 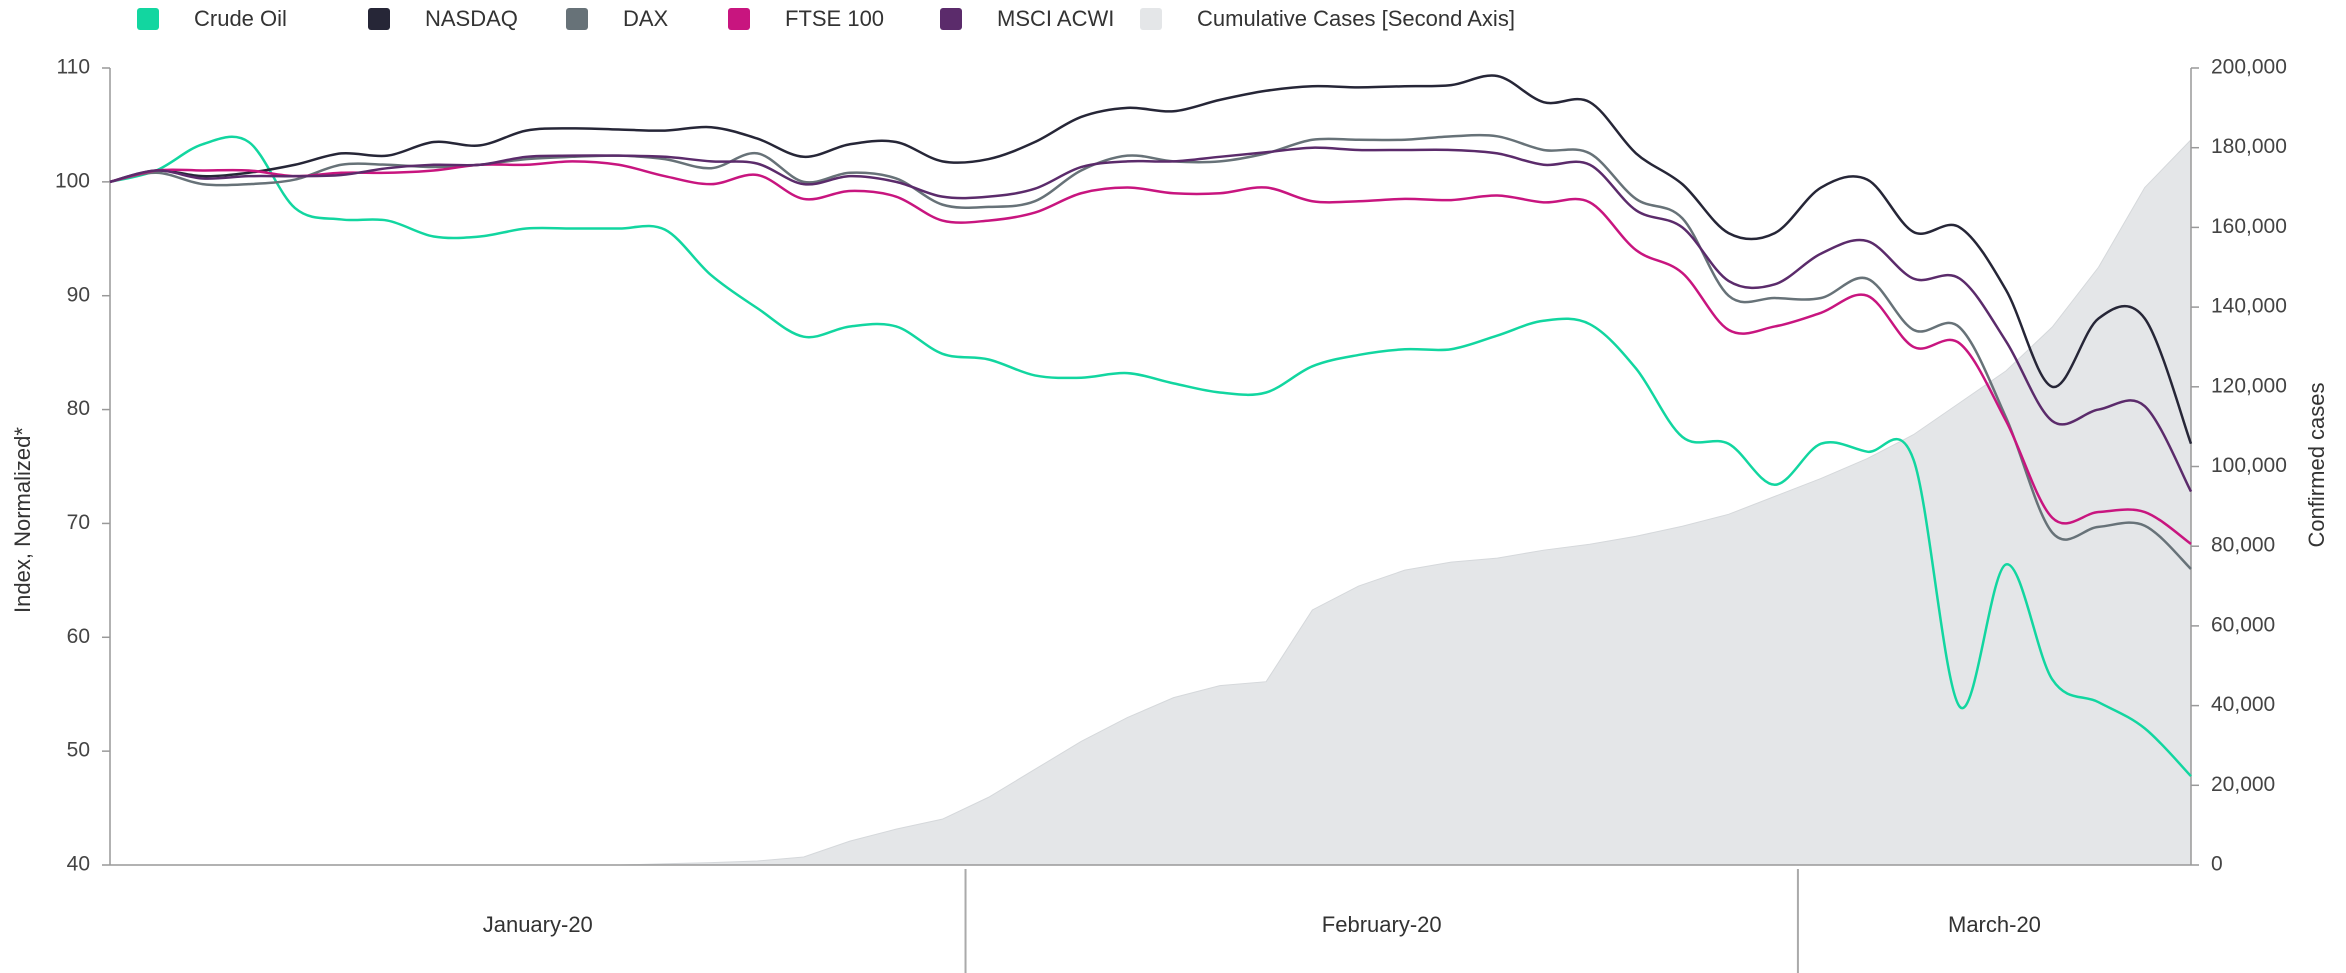 I want to click on legend-label: DAX, so click(x=646, y=18).